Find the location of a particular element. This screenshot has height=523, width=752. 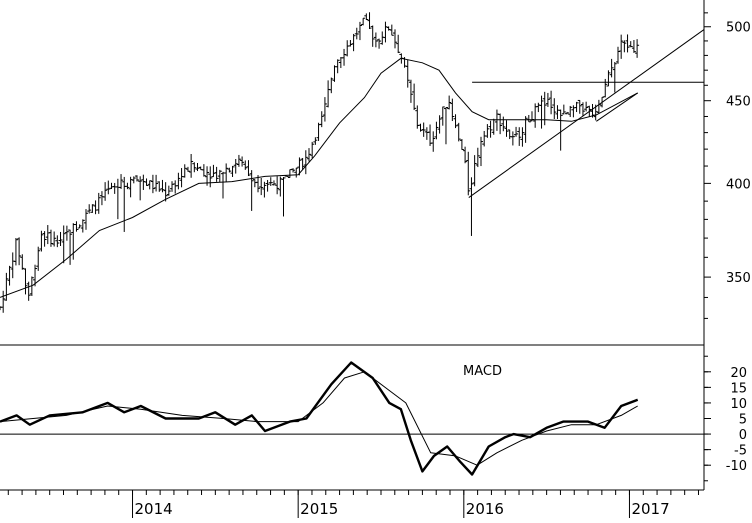

macd-tick-label: 5 is located at coordinates (743, 420).